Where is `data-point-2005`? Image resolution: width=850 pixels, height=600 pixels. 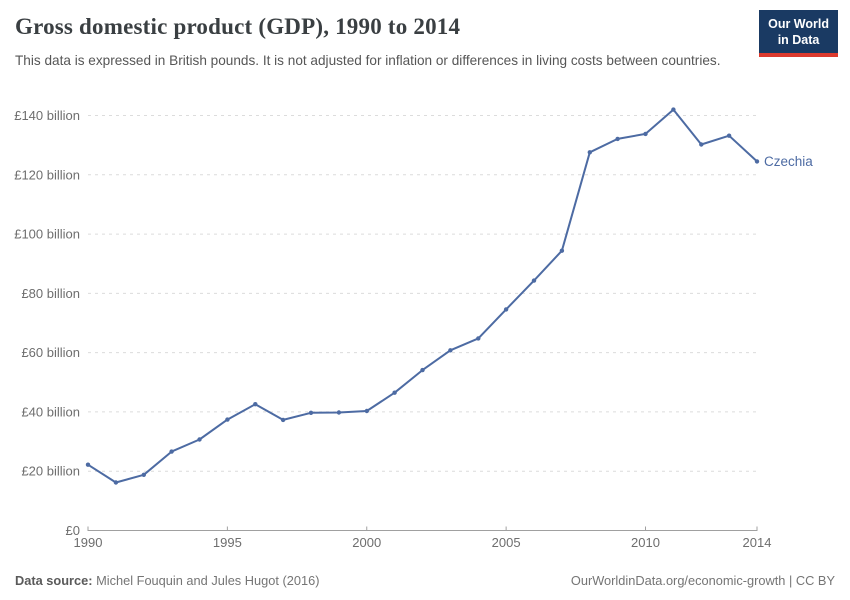
data-point-2005 is located at coordinates (506, 309).